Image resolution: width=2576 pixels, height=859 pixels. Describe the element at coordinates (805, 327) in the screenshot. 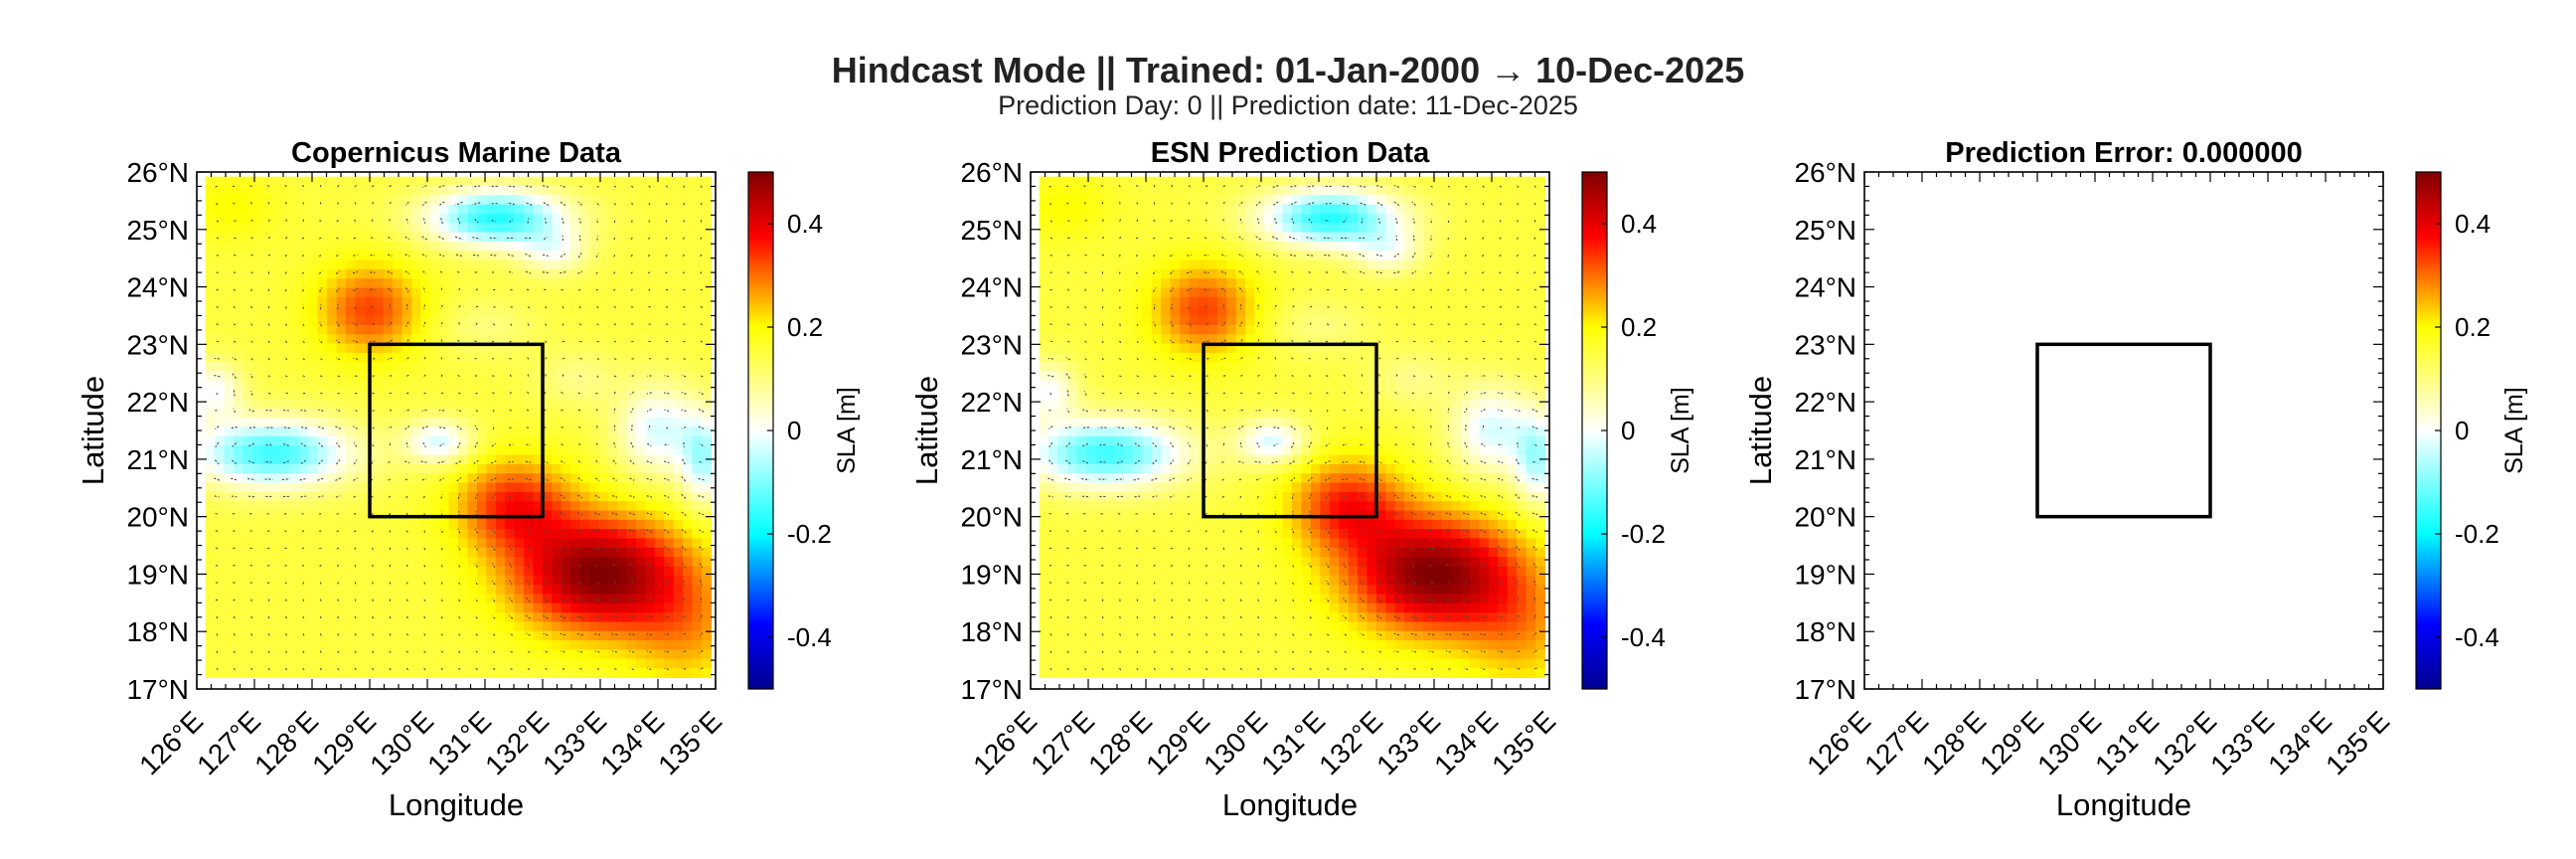

I see `colorbar-tick-label: 0.2` at that location.